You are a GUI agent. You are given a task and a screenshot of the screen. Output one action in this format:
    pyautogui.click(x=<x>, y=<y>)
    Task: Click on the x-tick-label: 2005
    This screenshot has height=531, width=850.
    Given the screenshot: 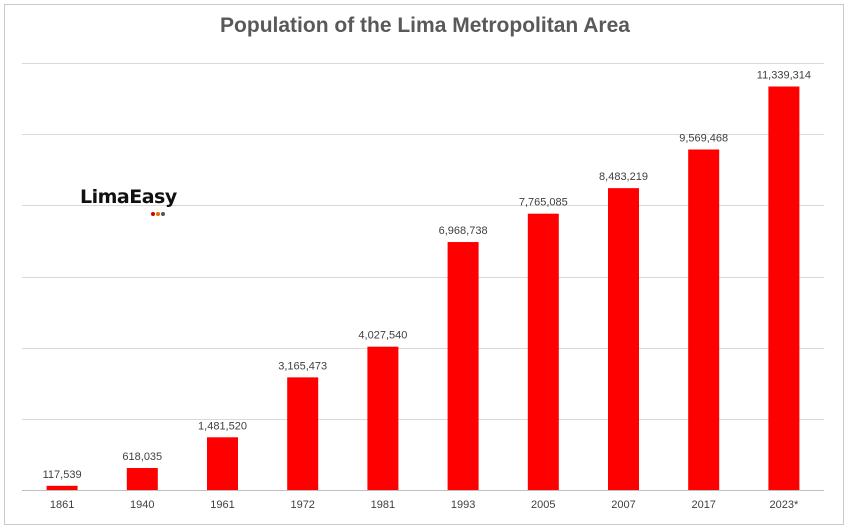 What is the action you would take?
    pyautogui.click(x=543, y=505)
    